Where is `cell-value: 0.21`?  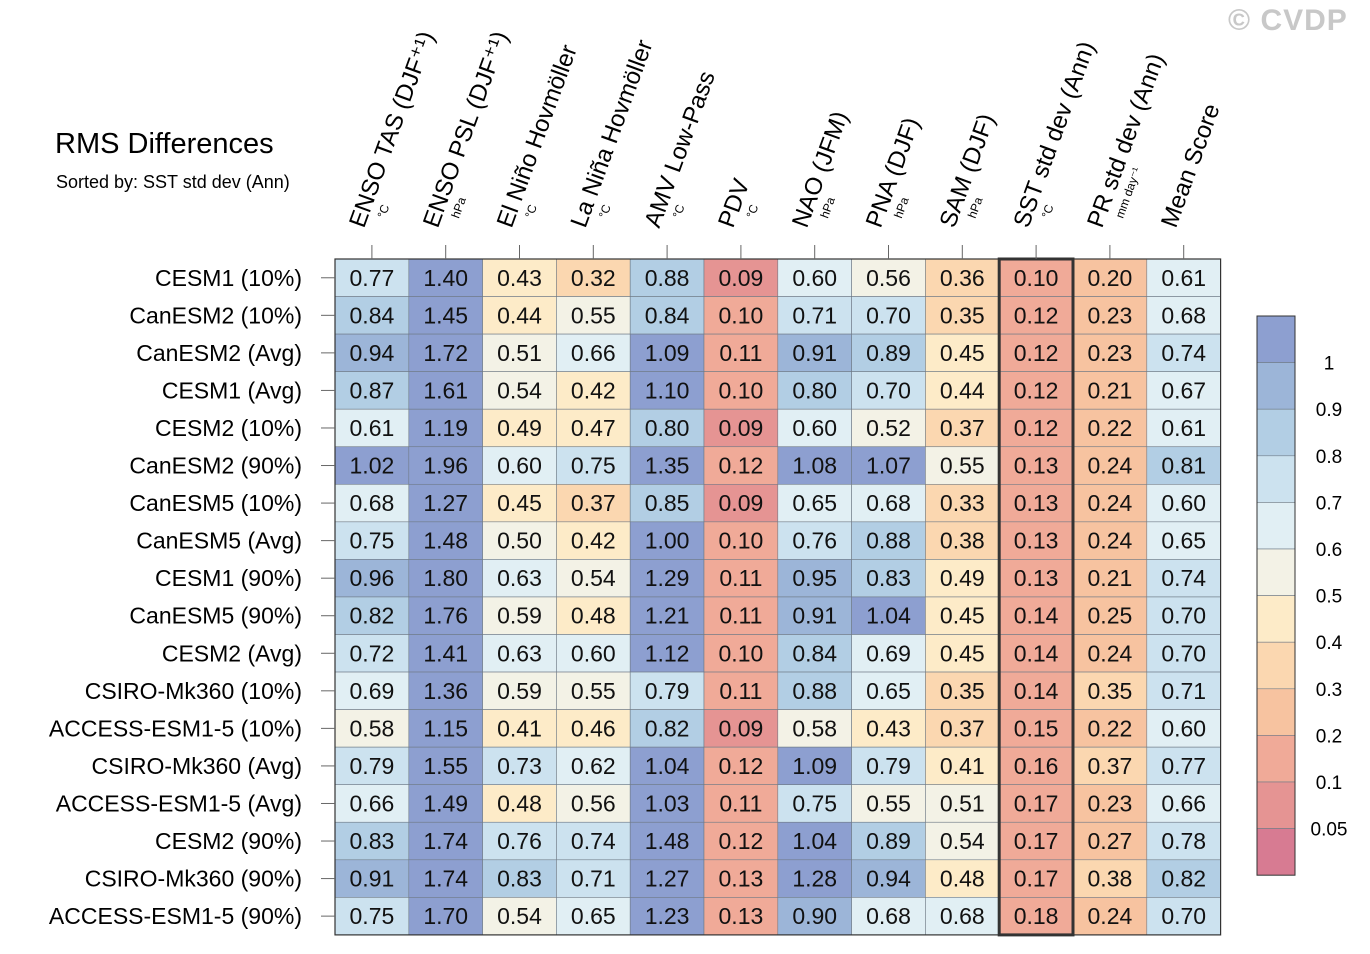 cell-value: 0.21 is located at coordinates (1110, 578).